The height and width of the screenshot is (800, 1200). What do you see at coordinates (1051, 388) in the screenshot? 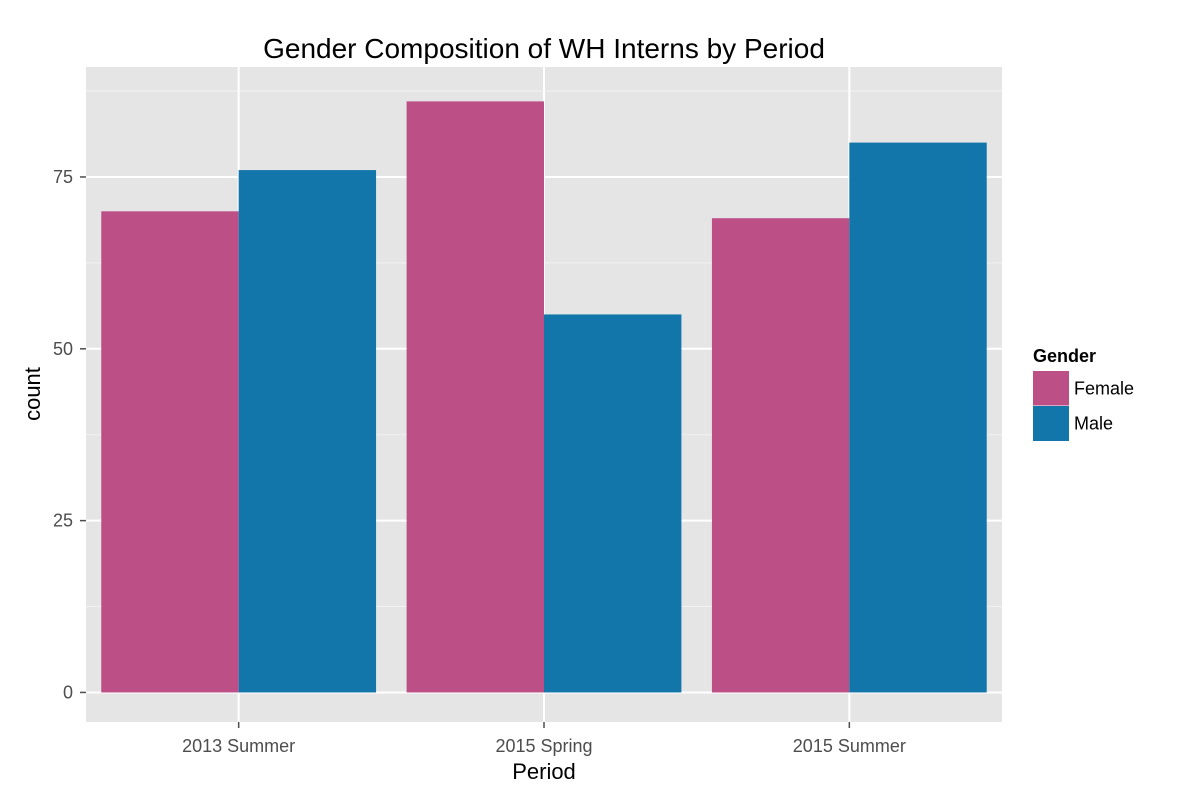
I see `legend-swatch-female` at bounding box center [1051, 388].